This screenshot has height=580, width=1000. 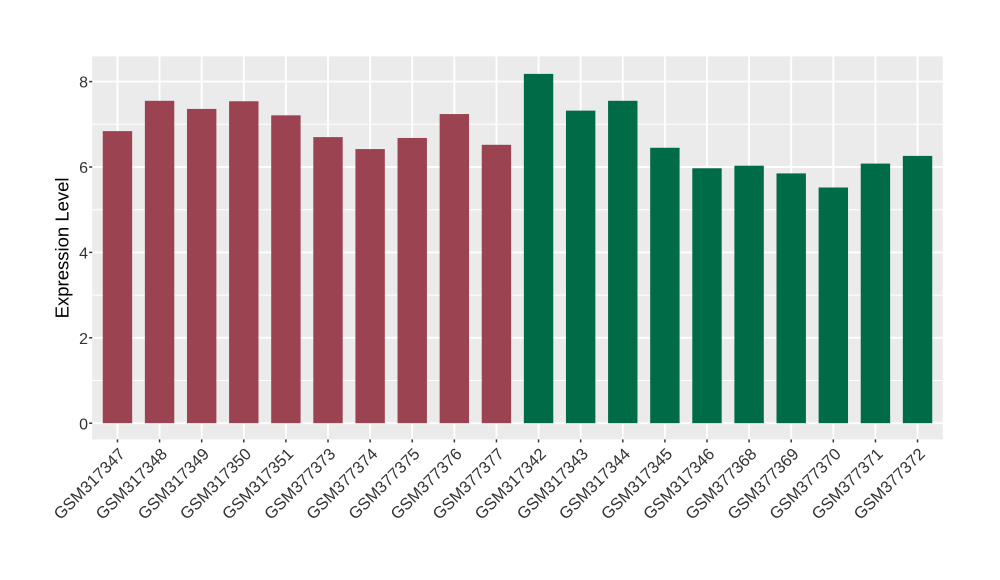 I want to click on svg-text: 2, so click(x=83, y=339).